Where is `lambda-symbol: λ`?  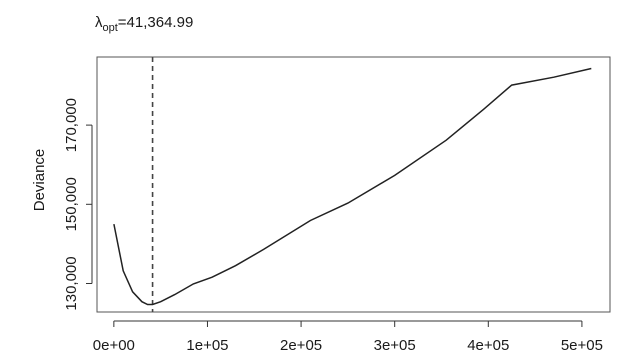
lambda-symbol: λ is located at coordinates (99, 22).